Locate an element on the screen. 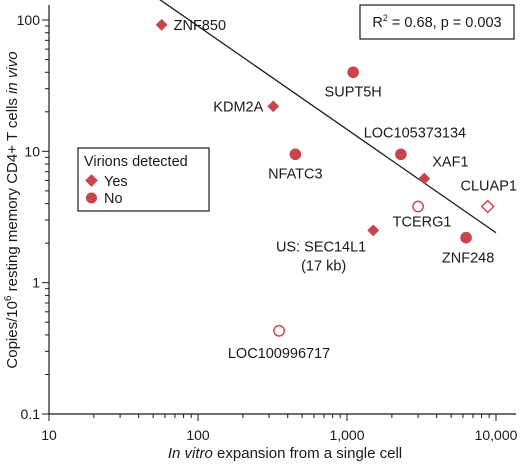 Image resolution: width=520 pixels, height=466 pixels. stats-box: R2 = 0.68, p = 0.003 is located at coordinates (437, 22).